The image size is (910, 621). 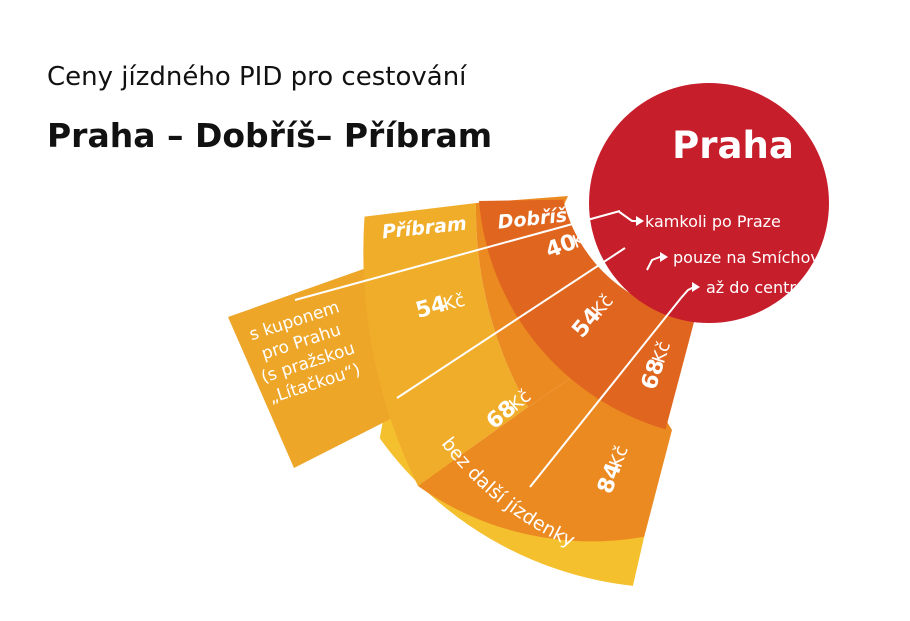 I want to click on arrowhead-kamkoli, so click(x=640, y=221).